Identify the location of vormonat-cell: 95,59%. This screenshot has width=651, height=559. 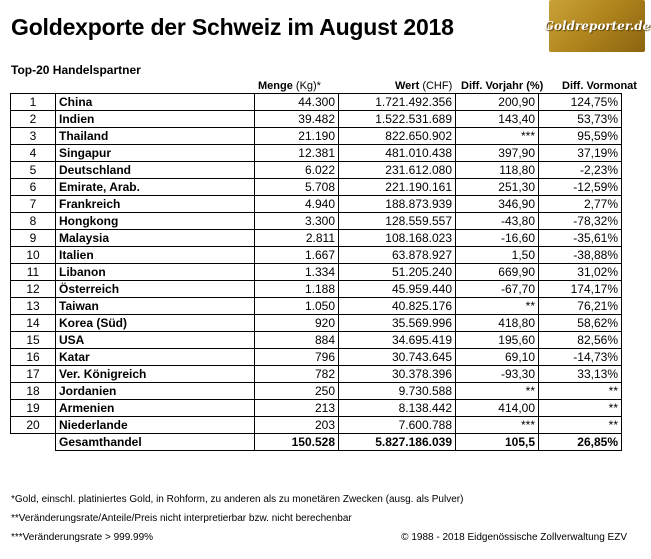
(580, 136).